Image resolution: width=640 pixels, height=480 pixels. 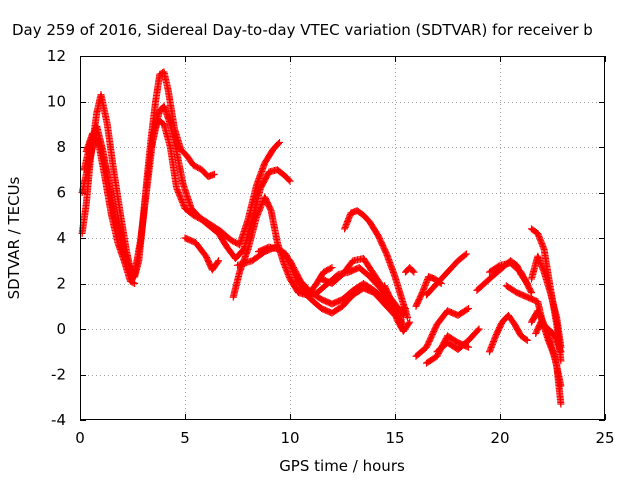 What do you see at coordinates (61, 238) in the screenshot?
I see `y-tick-label: 4` at bounding box center [61, 238].